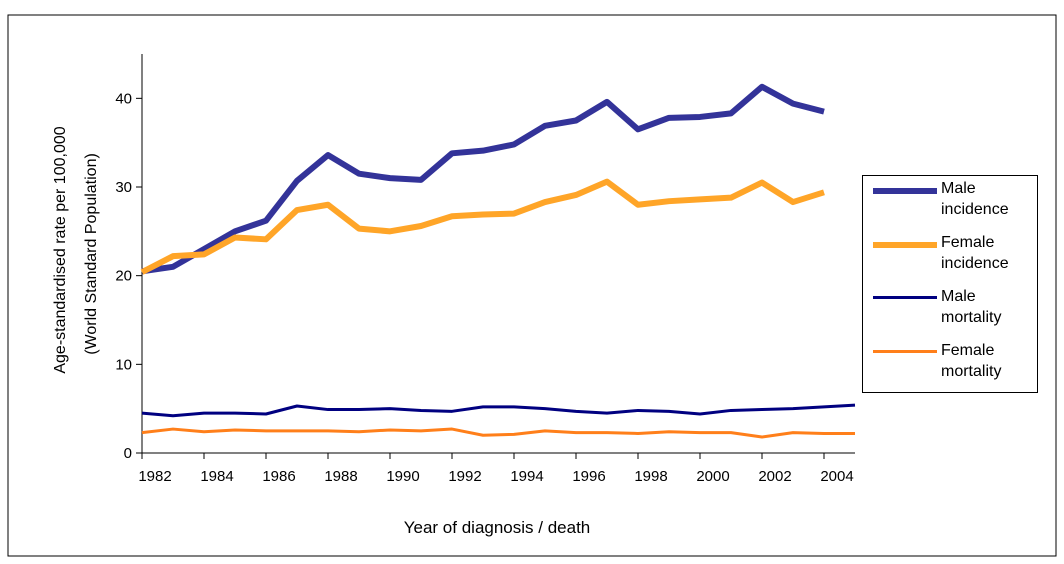 This screenshot has width=1064, height=564. Describe the element at coordinates (123, 187) in the screenshot. I see `y-tick-label: 30` at that location.